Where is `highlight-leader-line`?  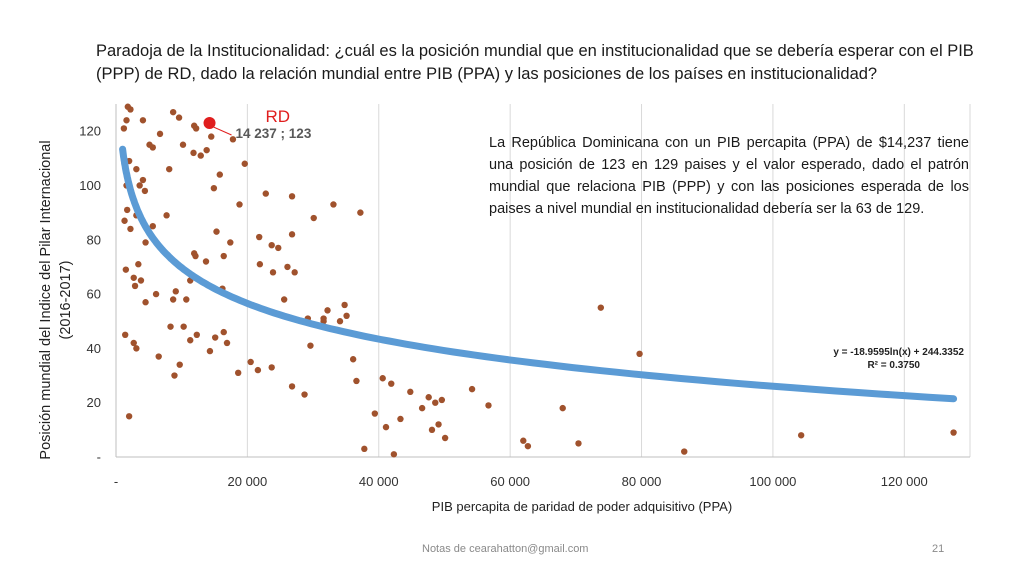 highlight-leader-line is located at coordinates (222, 131).